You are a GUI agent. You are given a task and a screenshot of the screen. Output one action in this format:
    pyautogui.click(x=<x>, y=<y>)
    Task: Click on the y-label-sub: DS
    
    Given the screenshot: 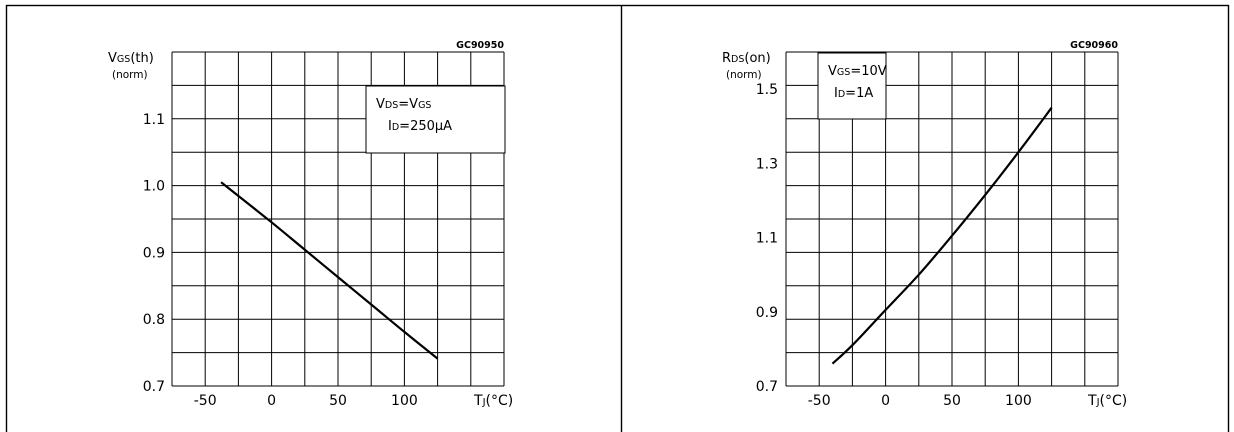 What is the action you would take?
    pyautogui.click(x=737, y=59)
    